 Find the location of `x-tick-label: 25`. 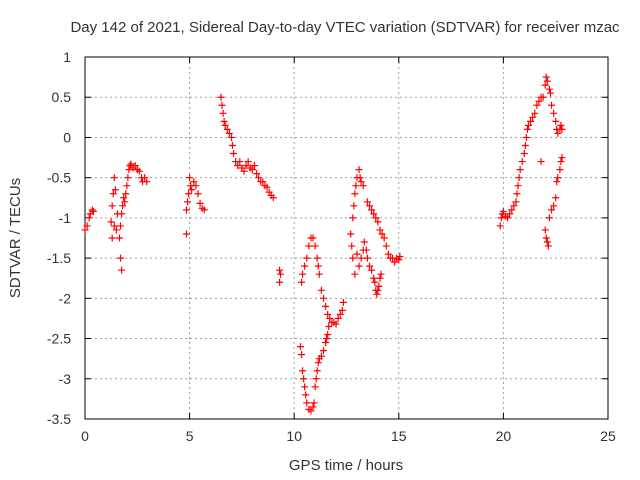

x-tick-label: 25 is located at coordinates (608, 436).